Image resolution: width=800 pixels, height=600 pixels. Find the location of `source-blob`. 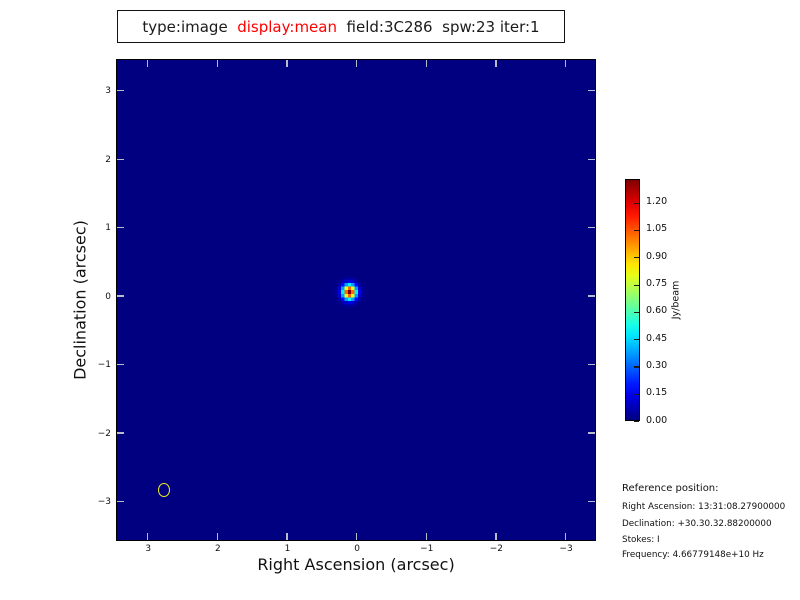

source-blob is located at coordinates (349, 292).